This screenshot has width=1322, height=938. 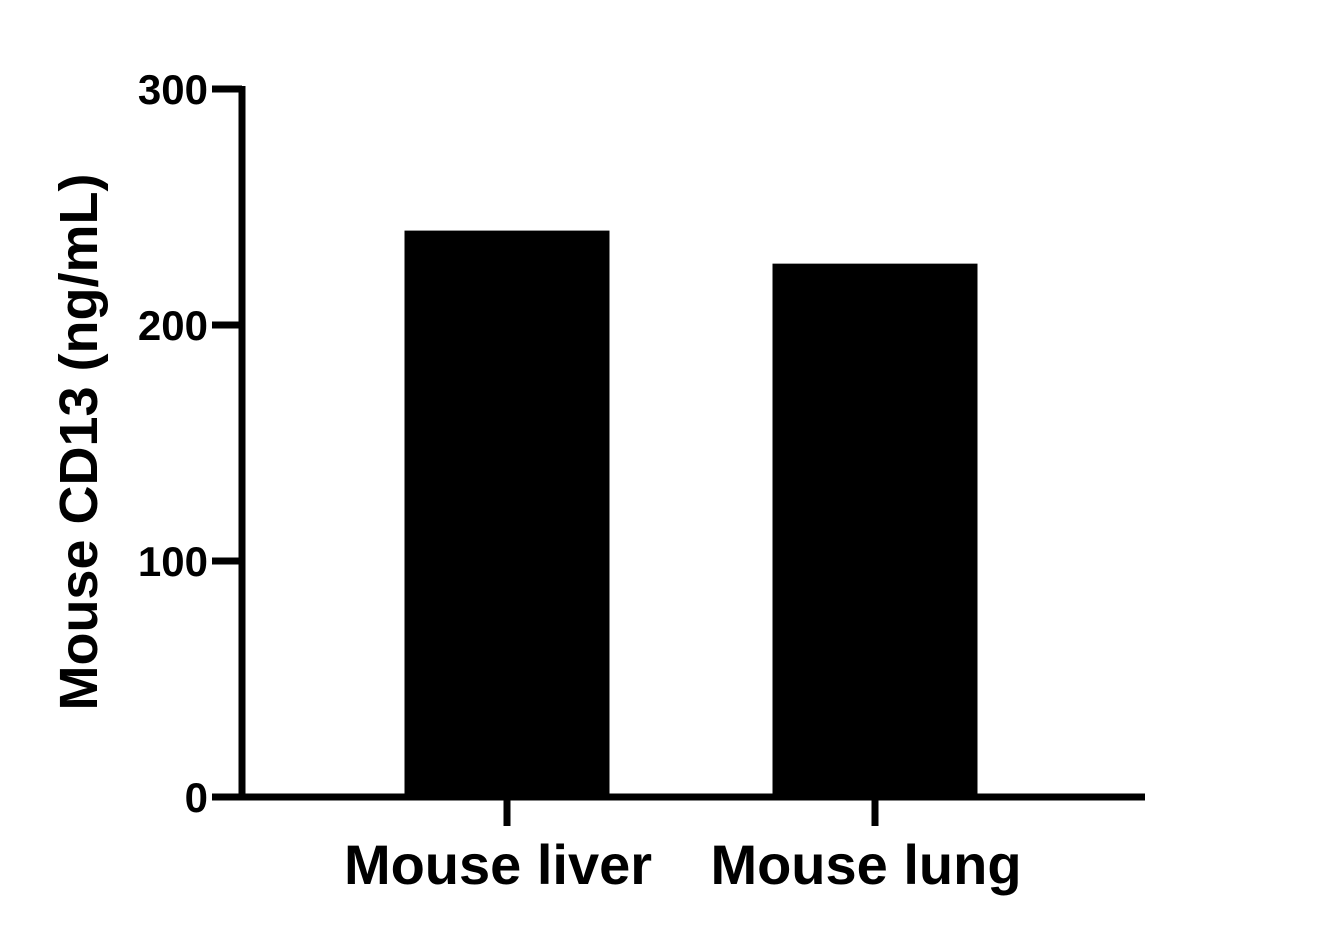 What do you see at coordinates (173, 325) in the screenshot?
I see `y-tick-label-200: 200` at bounding box center [173, 325].